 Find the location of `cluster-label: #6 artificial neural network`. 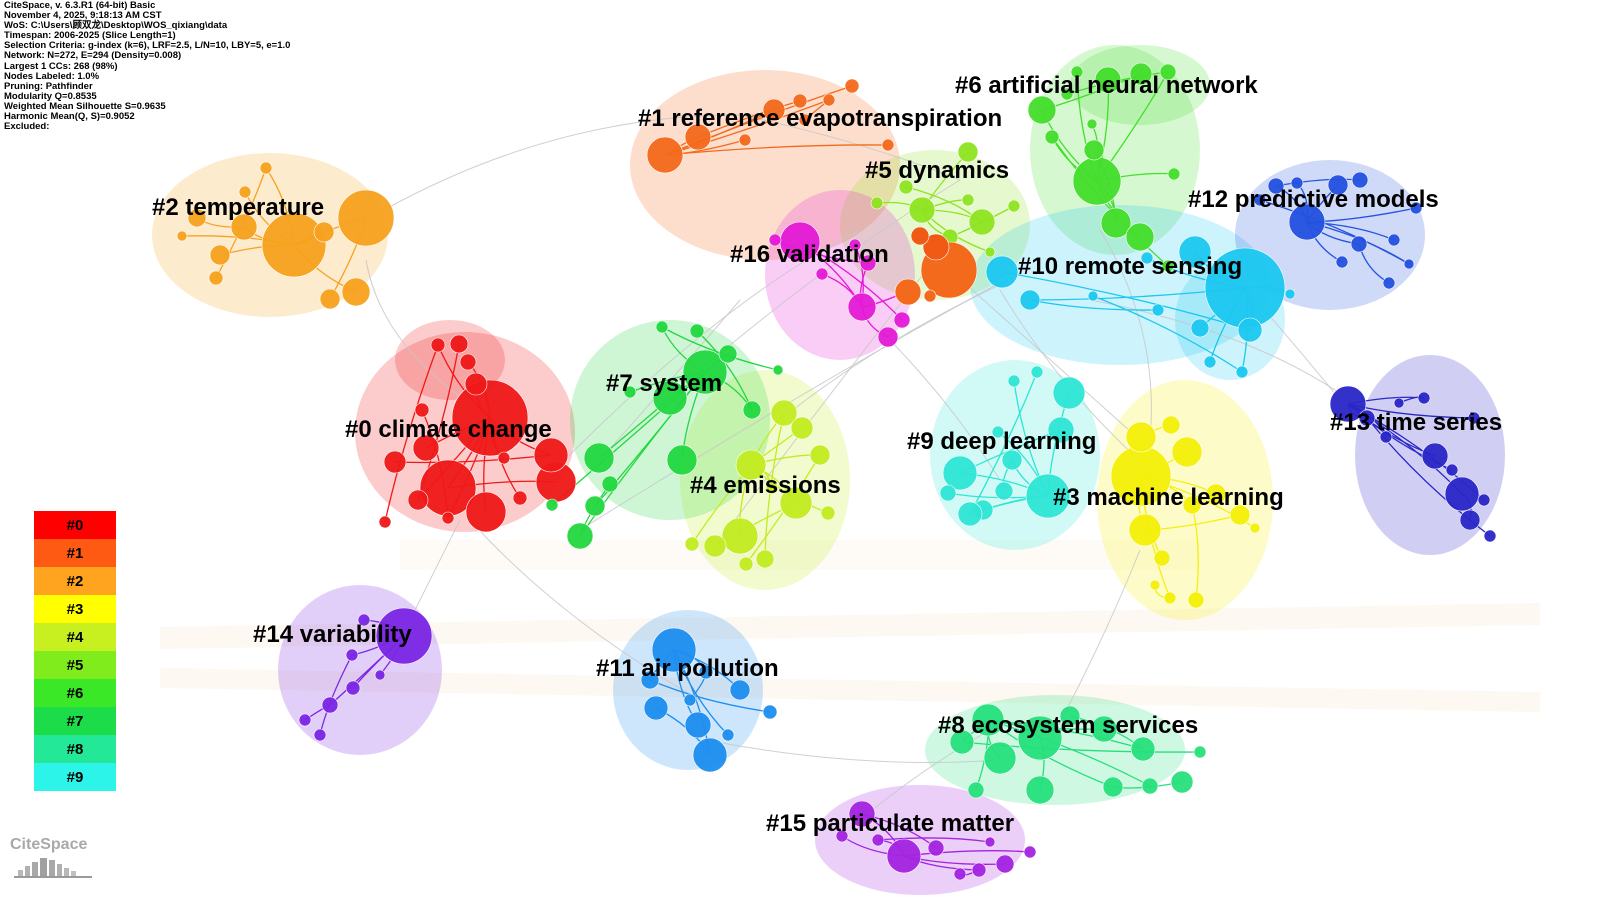

cluster-label: #6 artificial neural network is located at coordinates (1106, 85).